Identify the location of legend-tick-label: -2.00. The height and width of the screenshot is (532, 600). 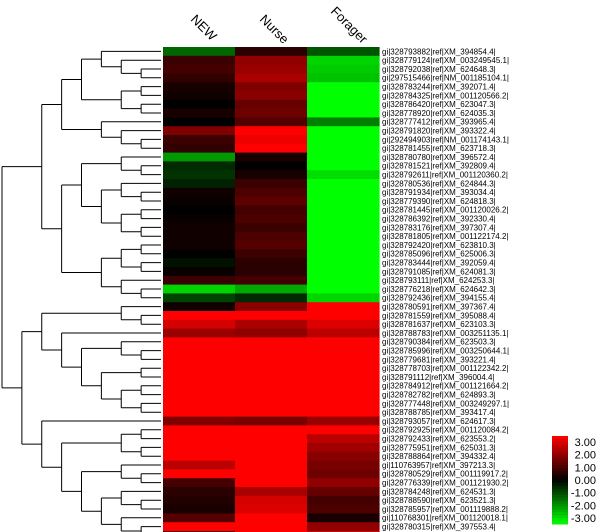
(583, 506).